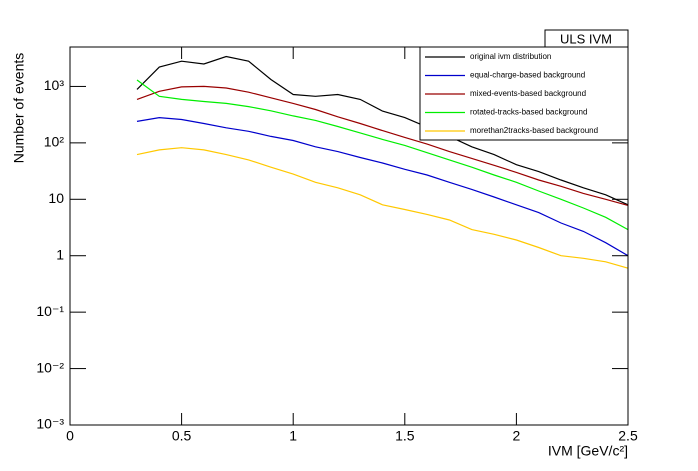 The image size is (698, 471). What do you see at coordinates (293, 436) in the screenshot?
I see `x-tick-label: 1` at bounding box center [293, 436].